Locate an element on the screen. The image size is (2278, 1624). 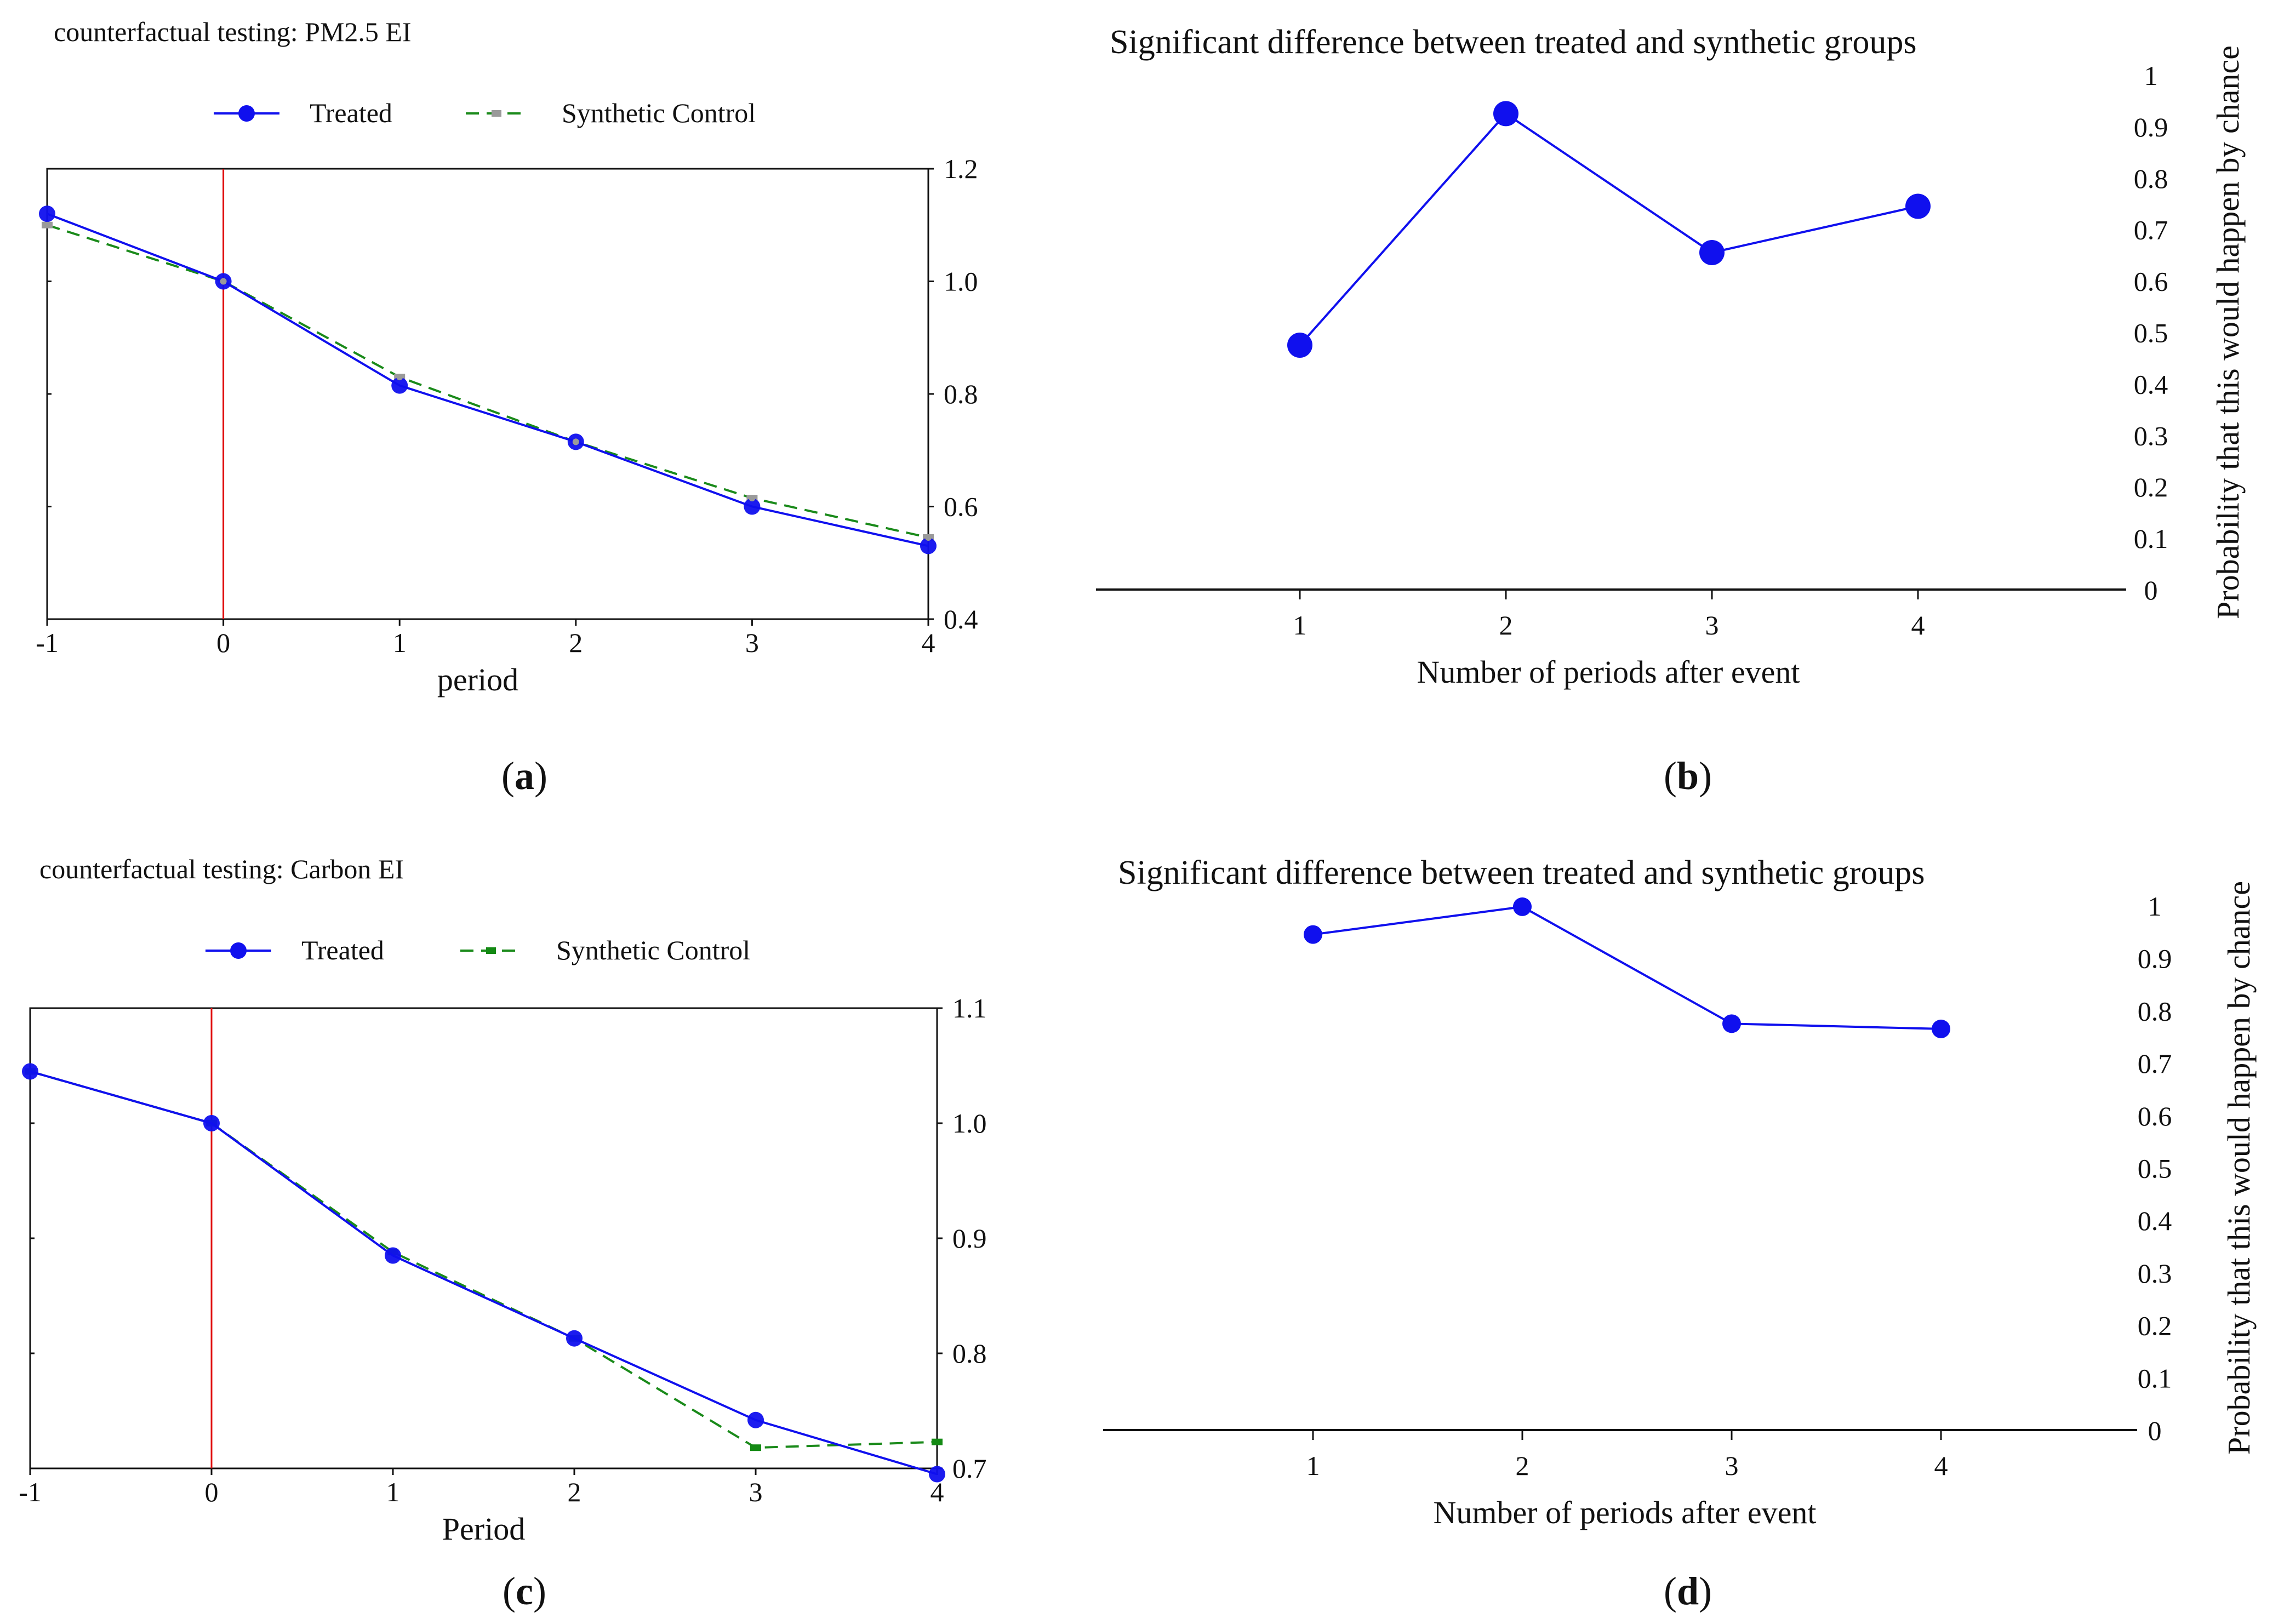
x-tick-label: -1 is located at coordinates (48, 642).